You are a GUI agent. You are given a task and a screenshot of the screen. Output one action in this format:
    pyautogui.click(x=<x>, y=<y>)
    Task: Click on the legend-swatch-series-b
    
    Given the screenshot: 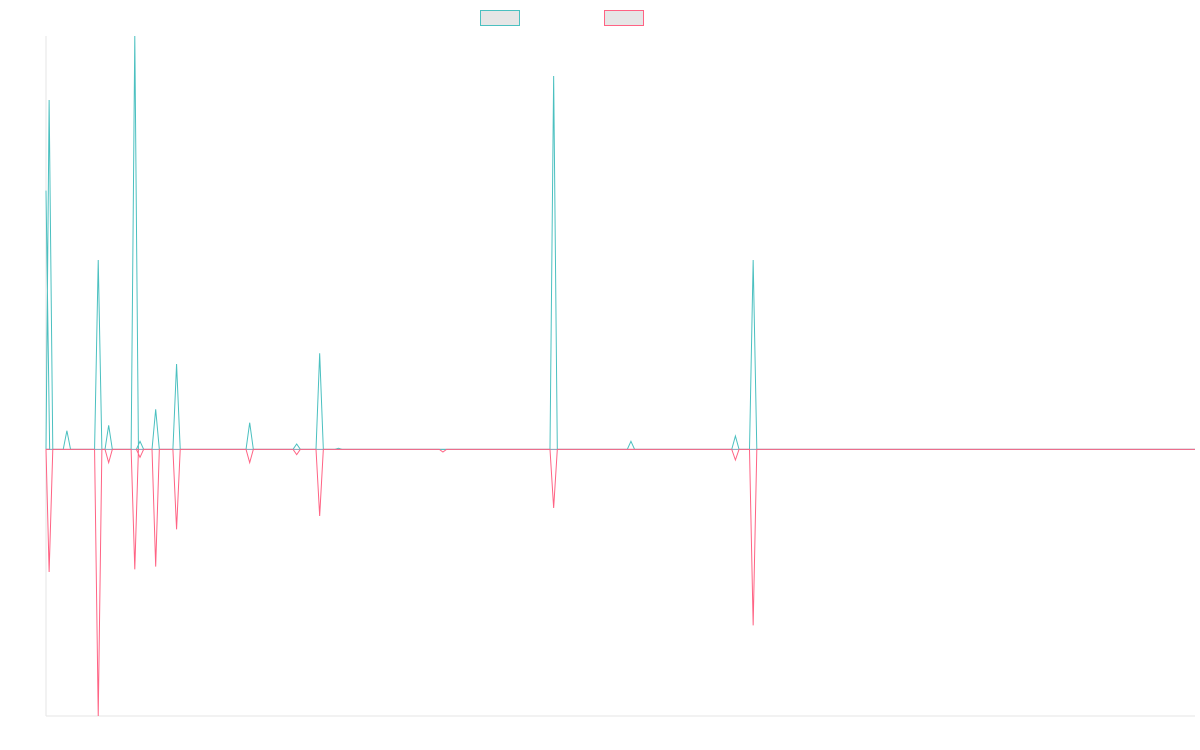 What is the action you would take?
    pyautogui.click(x=624, y=18)
    